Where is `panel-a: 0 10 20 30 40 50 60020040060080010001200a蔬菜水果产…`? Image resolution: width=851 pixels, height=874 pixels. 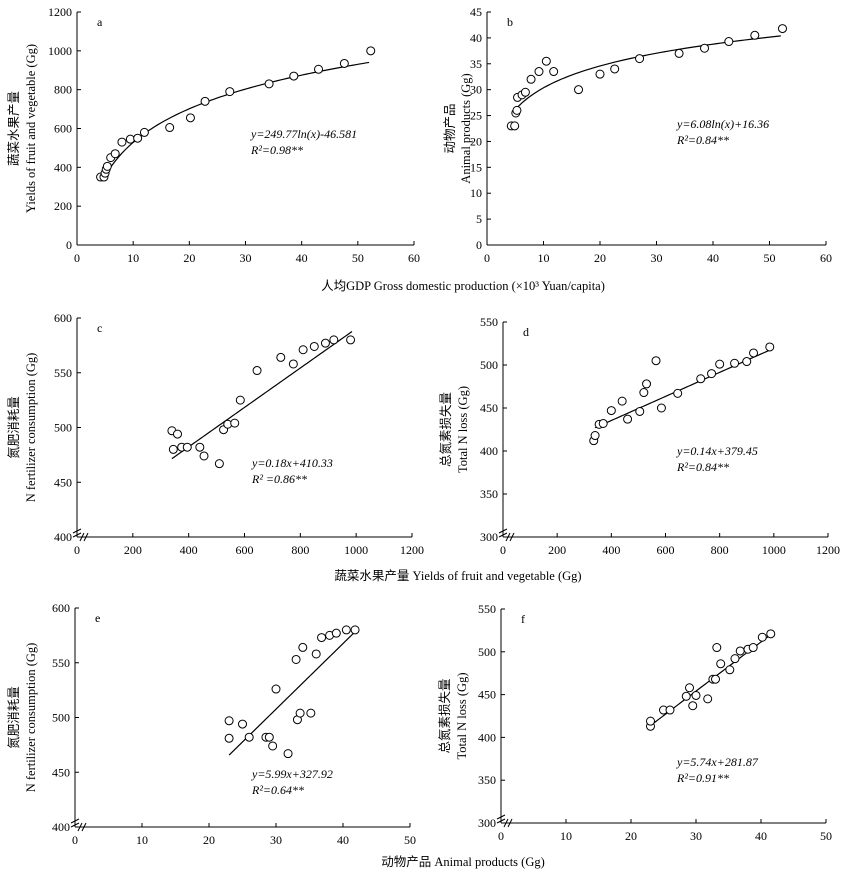
panel-a: 0 10 20 30 40 50 60020040060080010001200a蔬菜水果产… is located at coordinates (213, 135).